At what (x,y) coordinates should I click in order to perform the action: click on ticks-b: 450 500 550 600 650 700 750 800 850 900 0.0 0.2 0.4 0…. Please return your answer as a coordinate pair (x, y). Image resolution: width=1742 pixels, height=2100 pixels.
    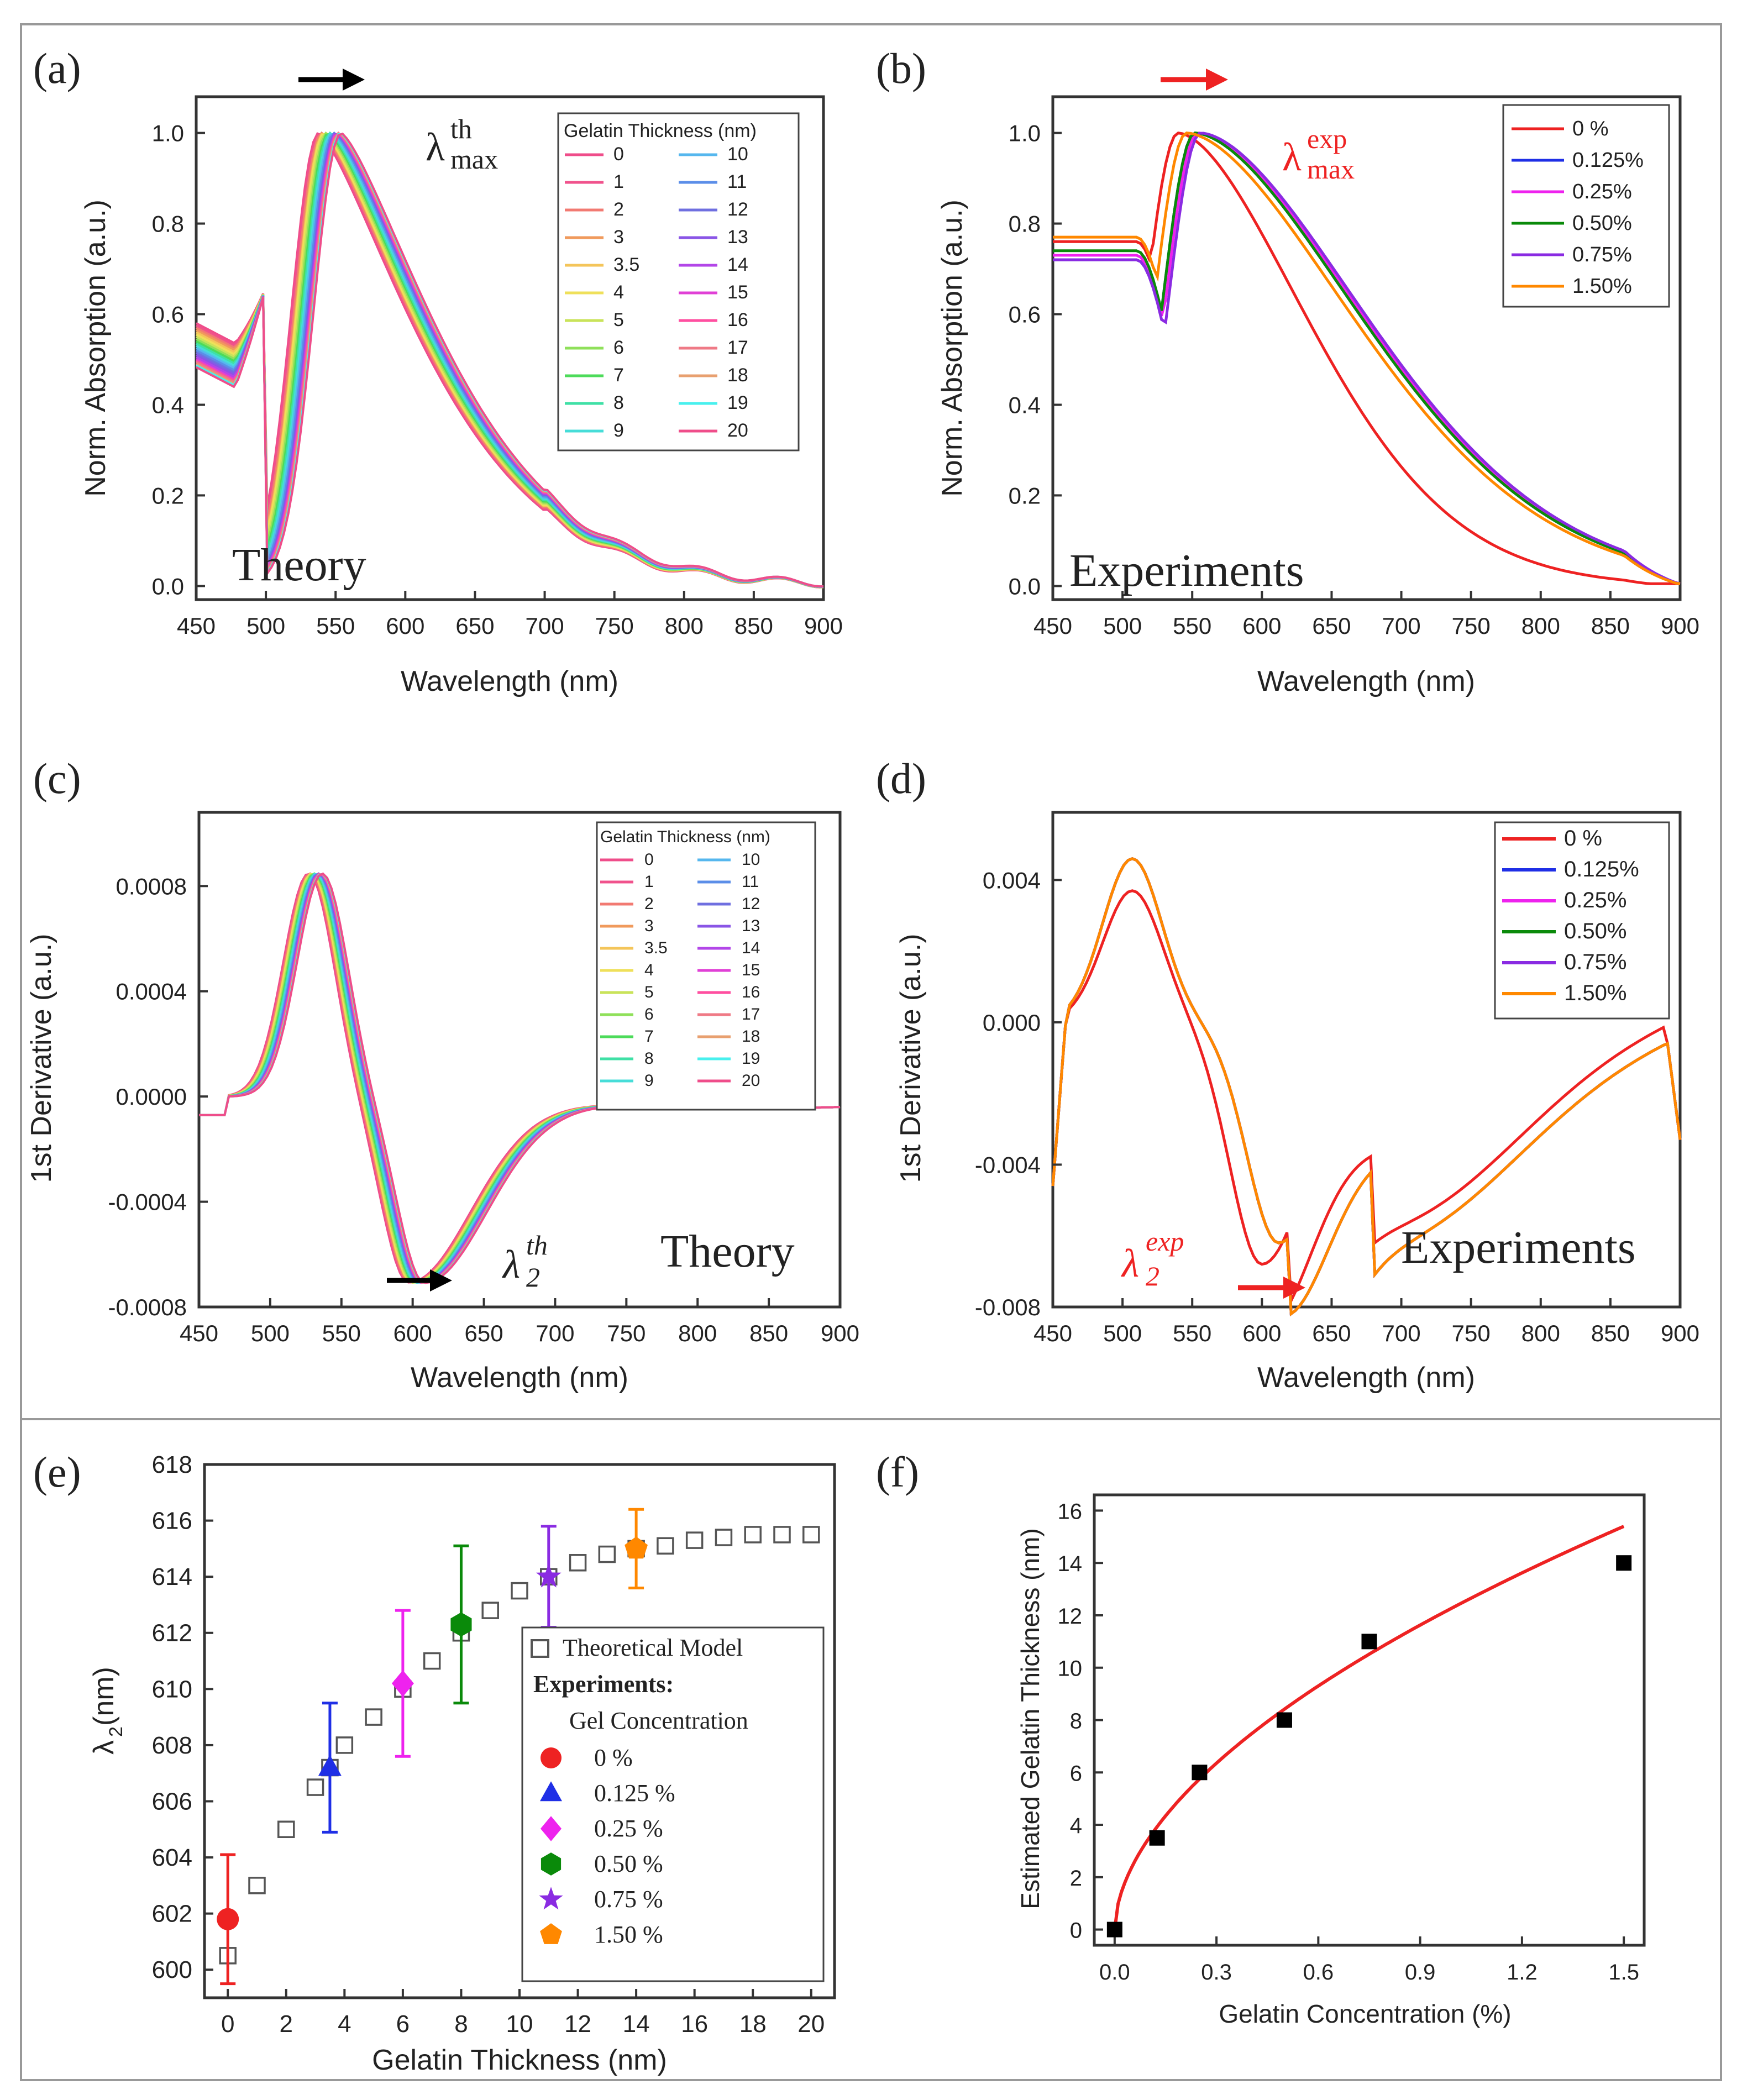
    Looking at the image, I should click on (1354, 379).